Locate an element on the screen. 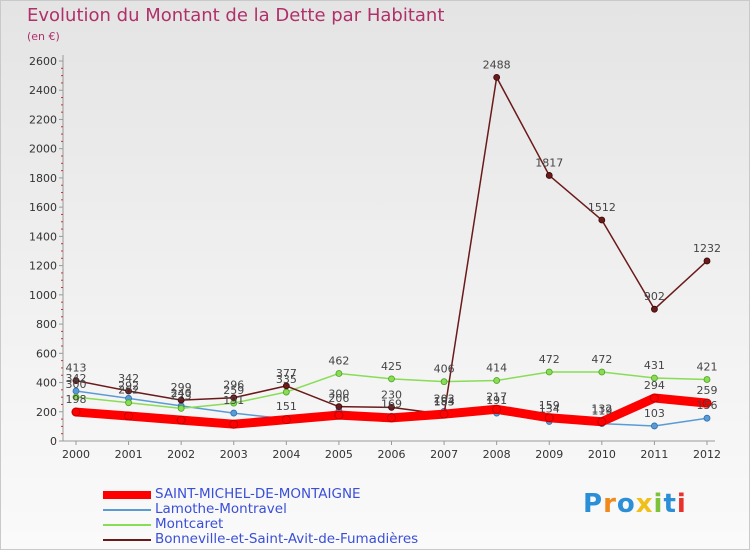  x-tick-label: 2005 is located at coordinates (339, 454).